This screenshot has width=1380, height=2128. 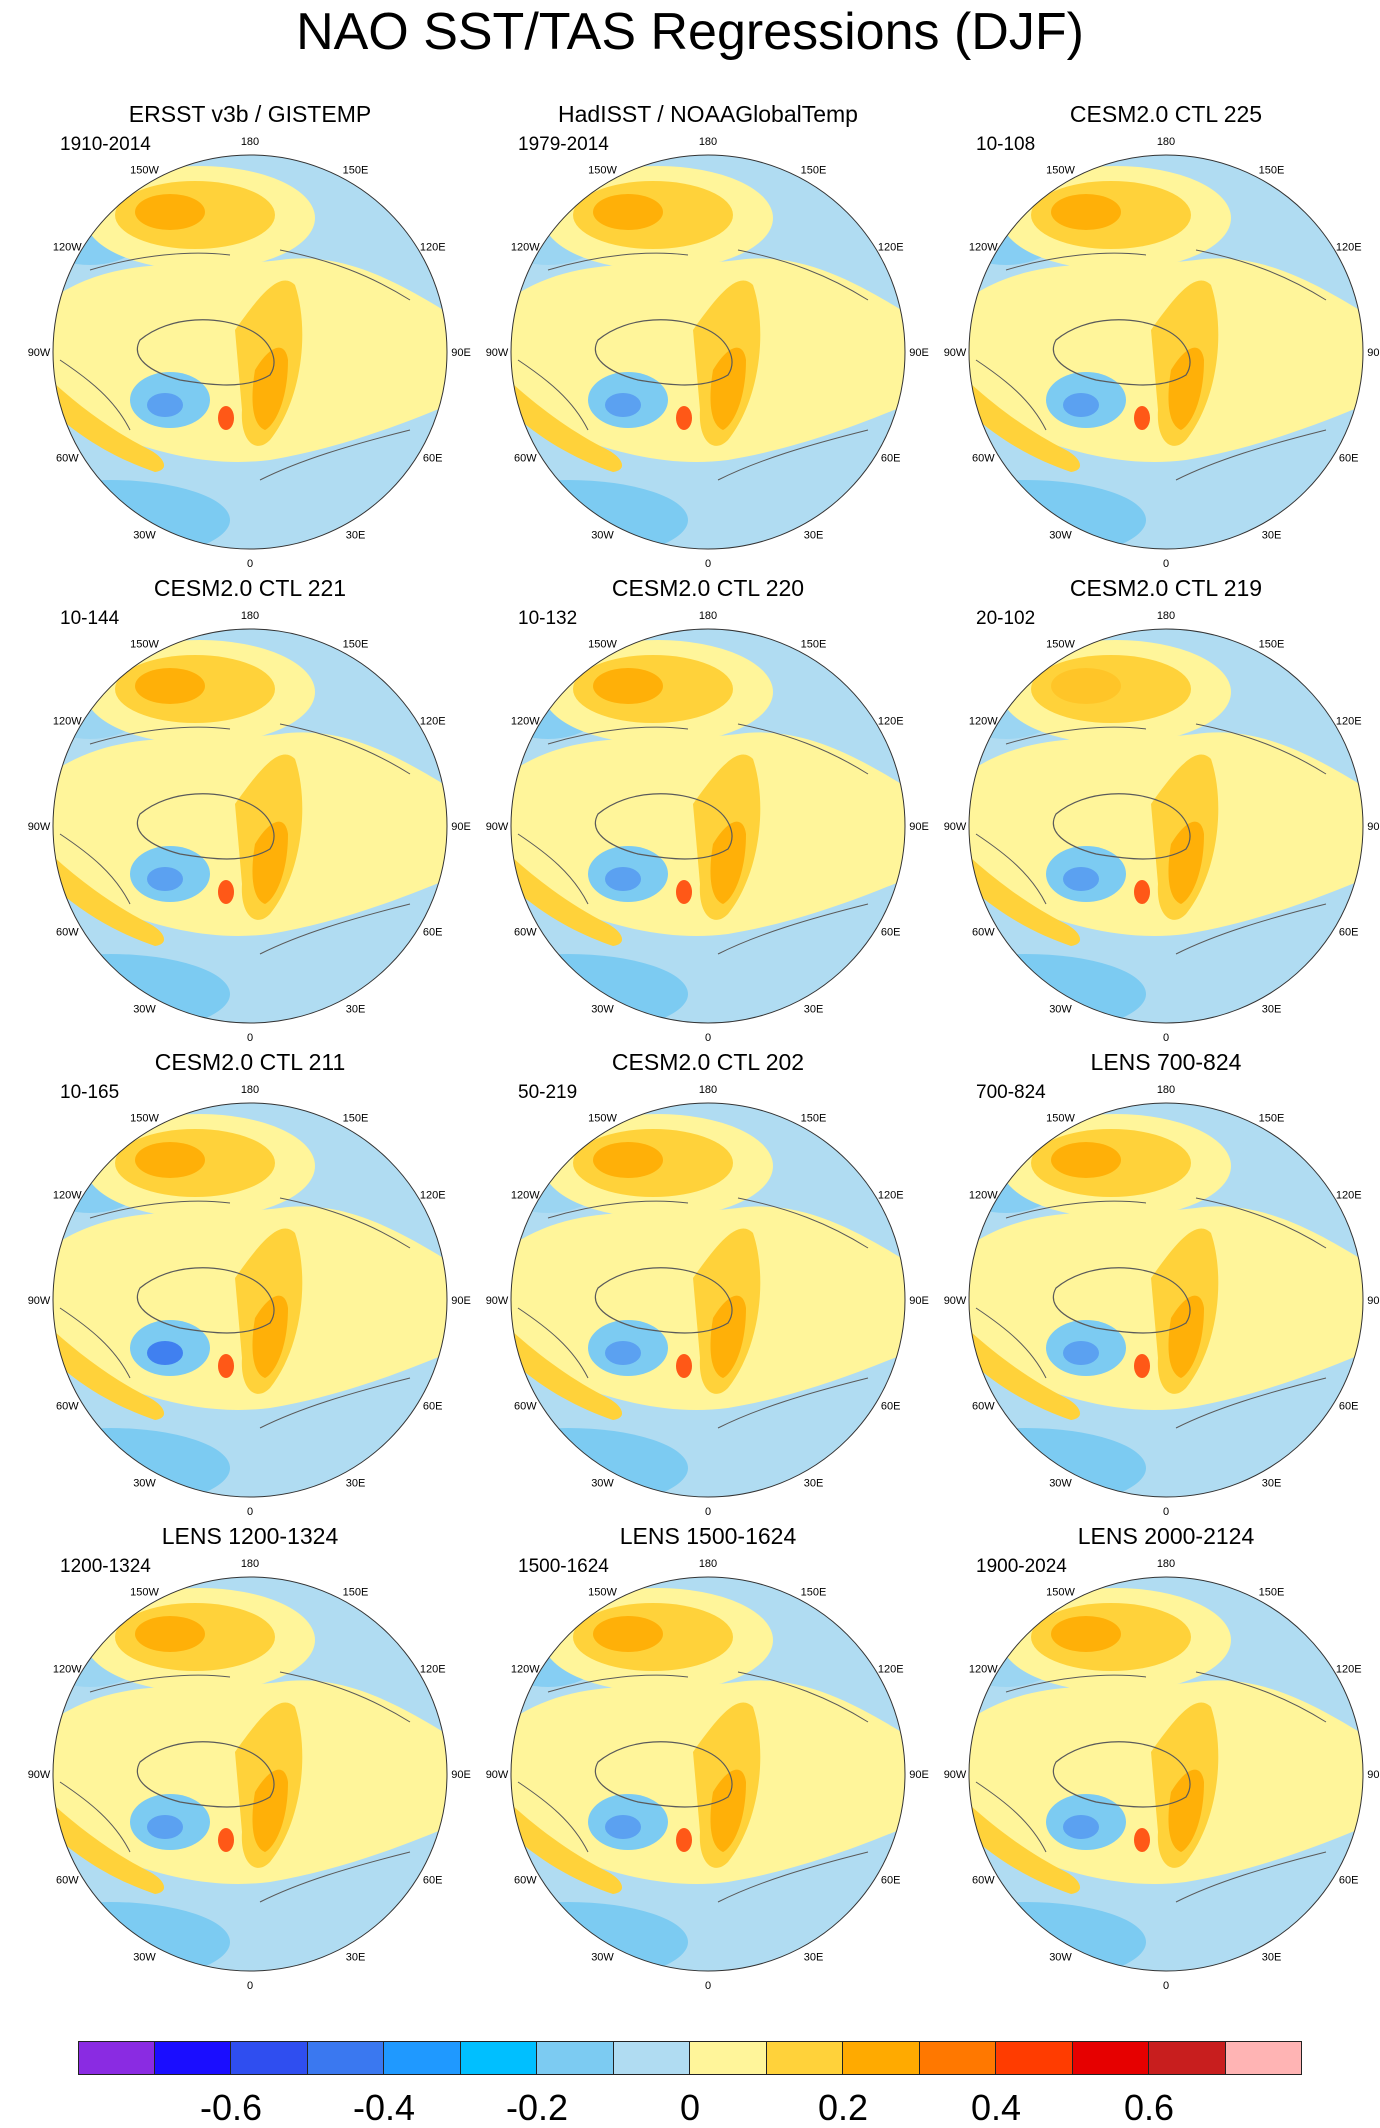 I want to click on panel-title: ERSST v3b / GISTEMP, so click(x=250, y=114).